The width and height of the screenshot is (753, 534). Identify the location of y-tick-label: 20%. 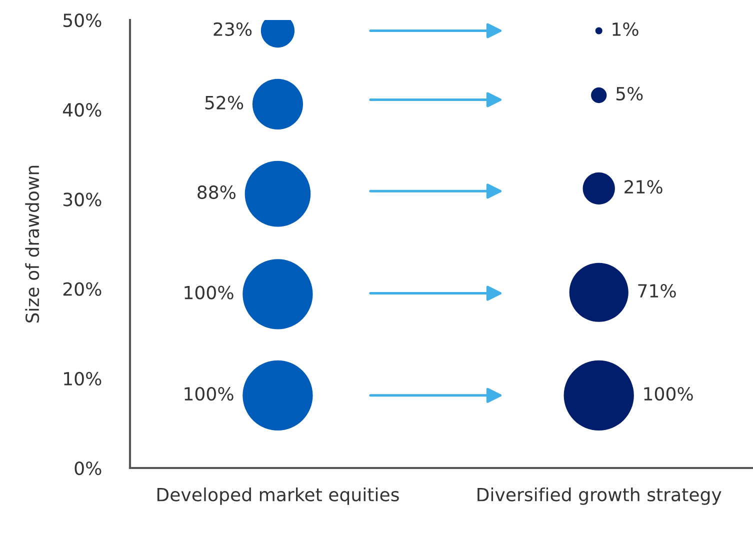
(82, 289).